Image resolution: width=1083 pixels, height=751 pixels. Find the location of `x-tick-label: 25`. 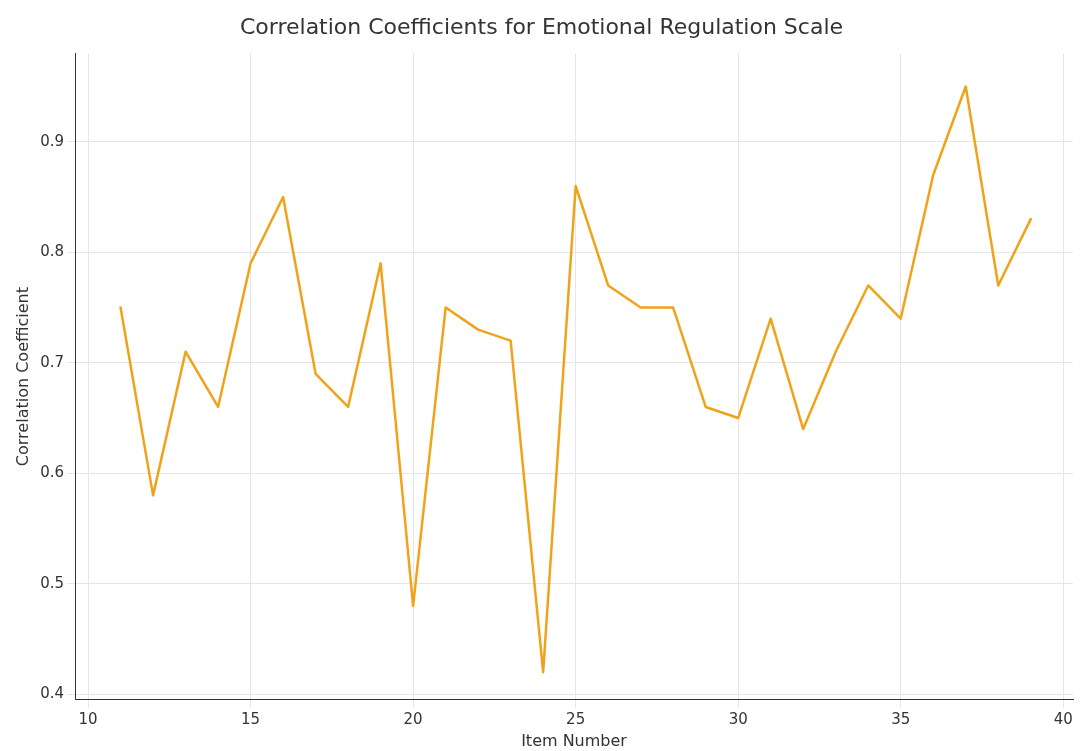

x-tick-label: 25 is located at coordinates (576, 718).